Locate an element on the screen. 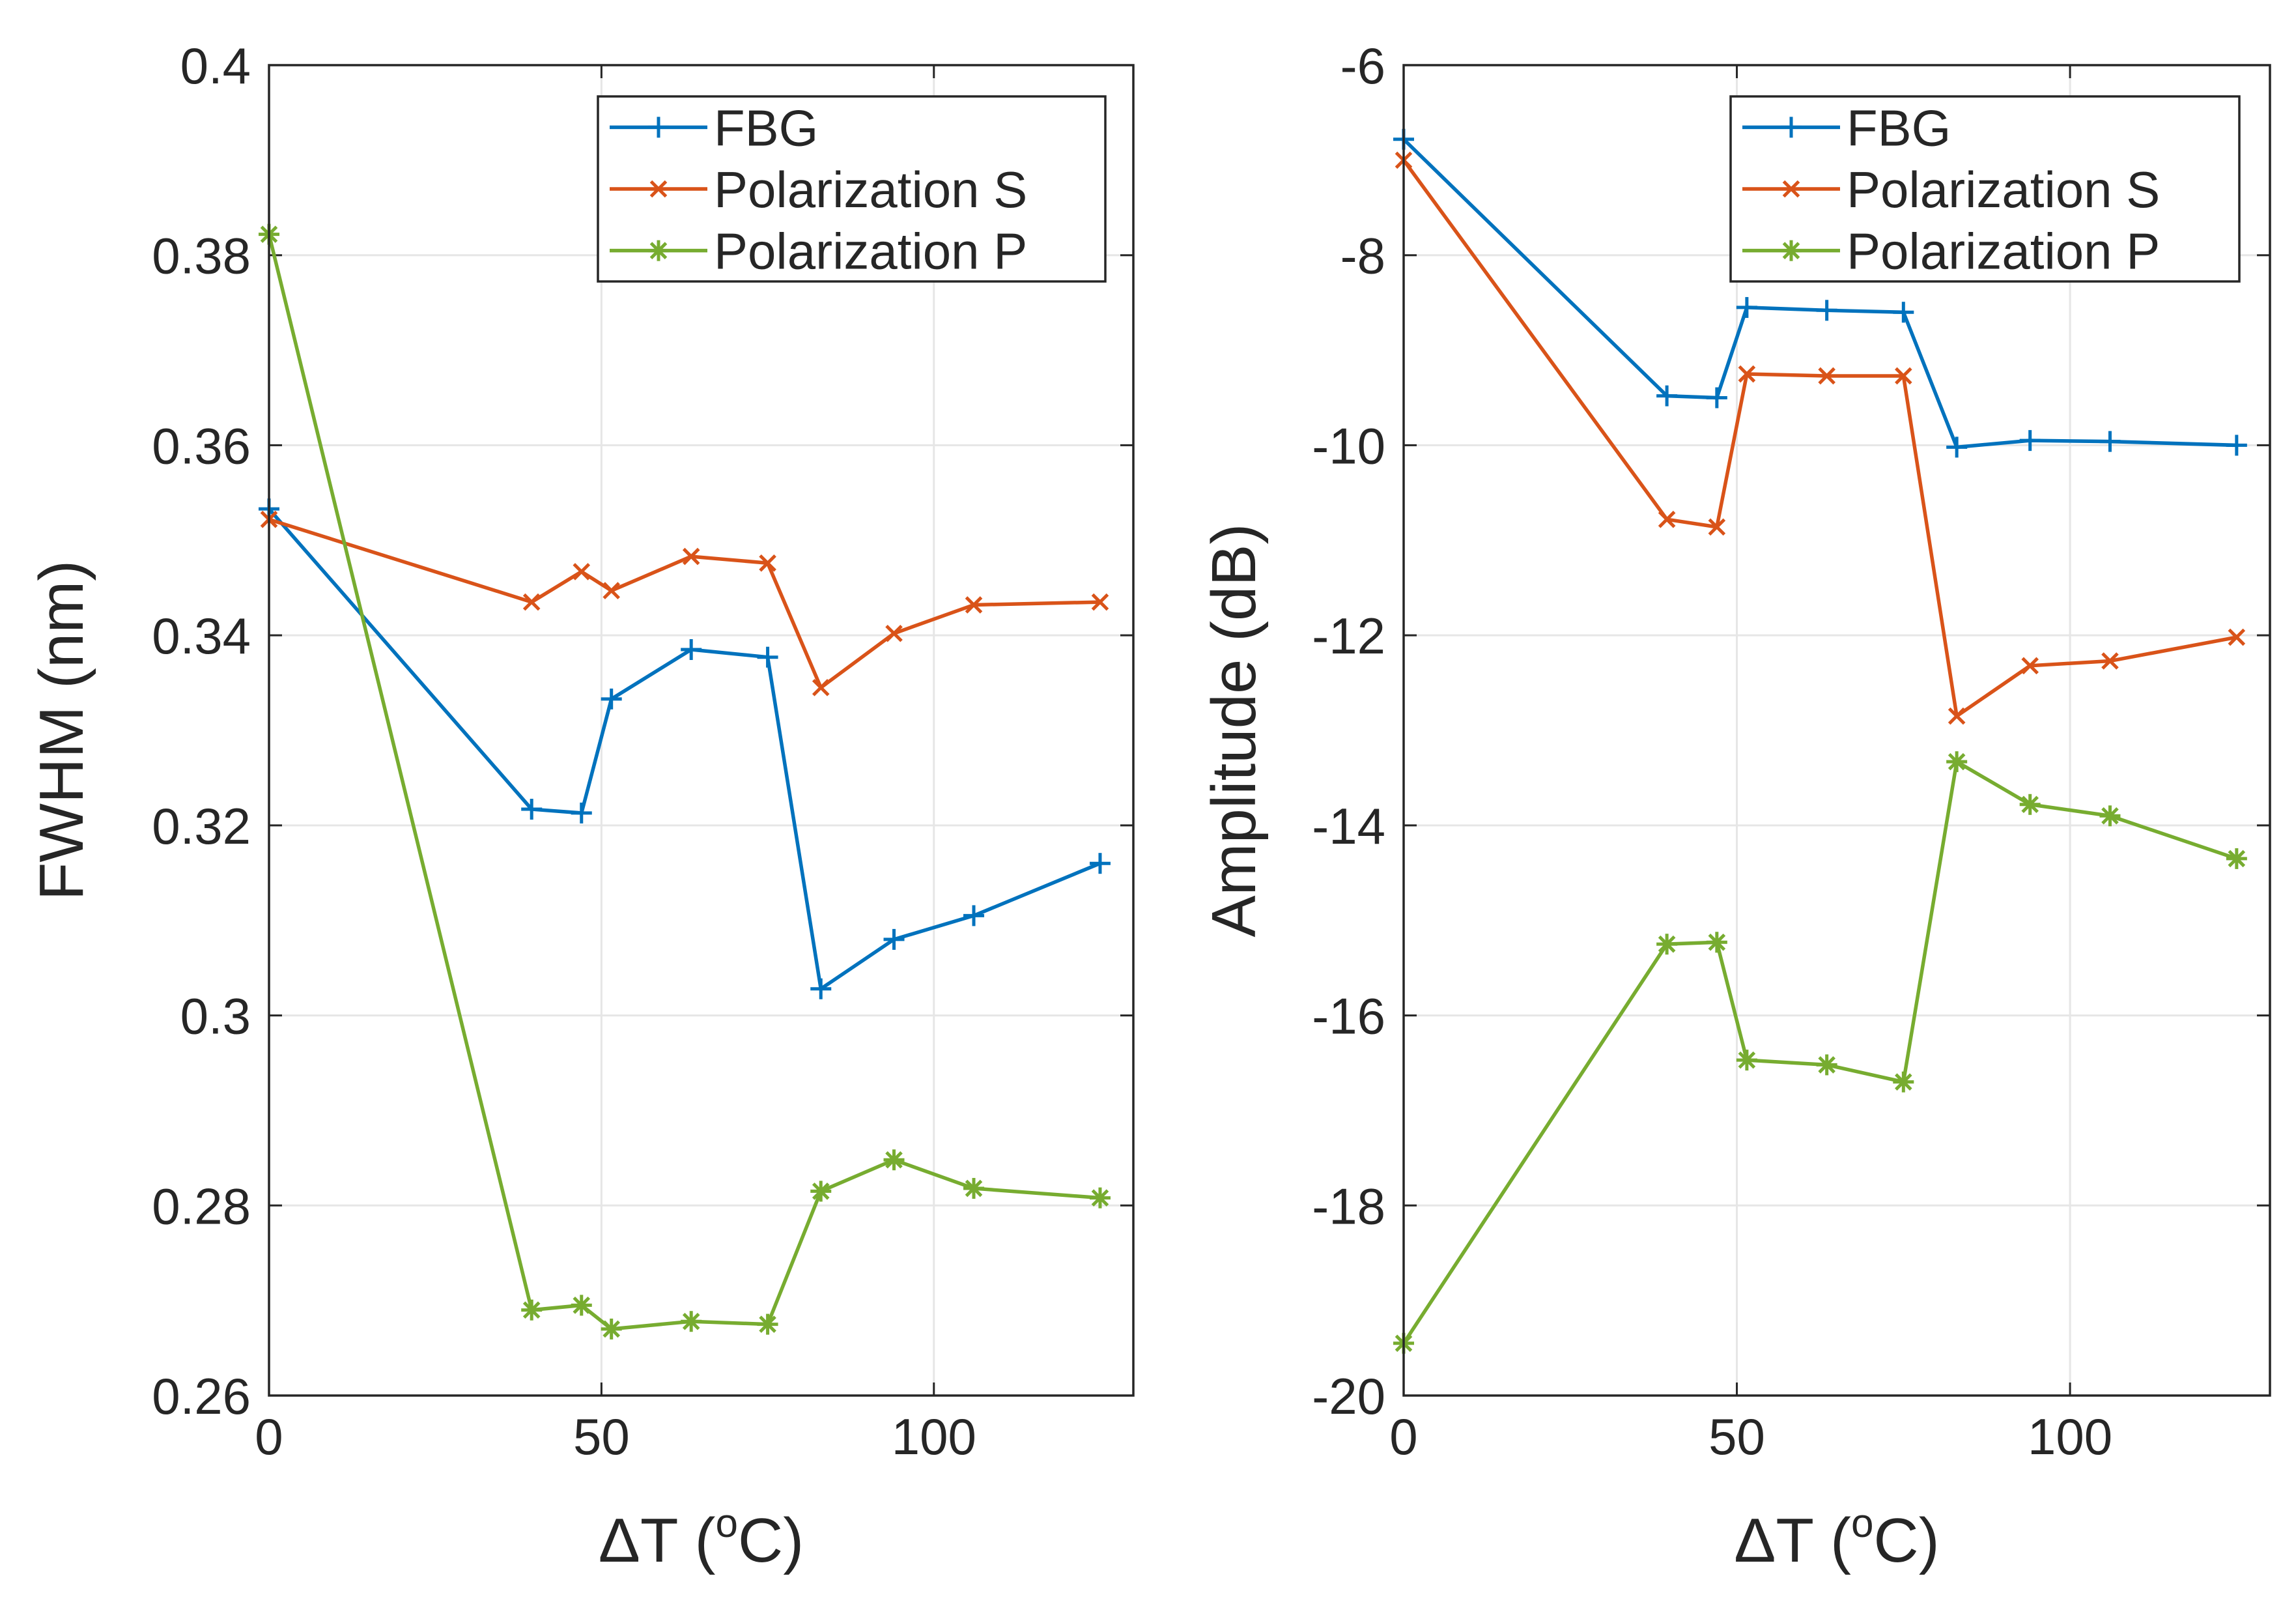  legend-item: Polarization S is located at coordinates (1951, 190).